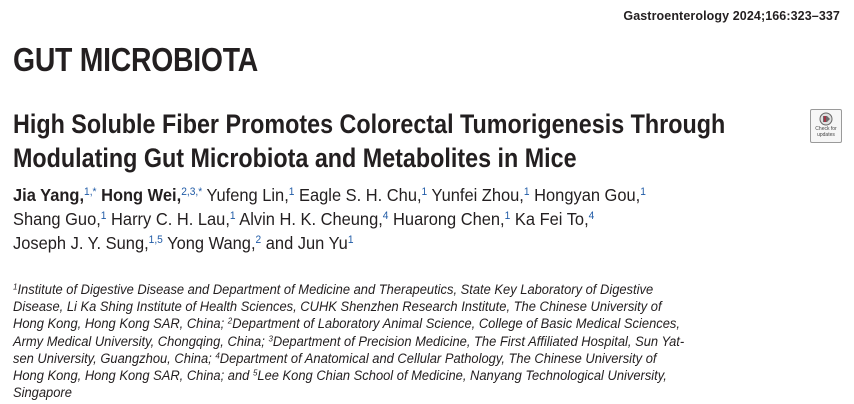 Image resolution: width=854 pixels, height=404 pixels. What do you see at coordinates (255, 372) in the screenshot?
I see `affiliation-number: 5` at bounding box center [255, 372].